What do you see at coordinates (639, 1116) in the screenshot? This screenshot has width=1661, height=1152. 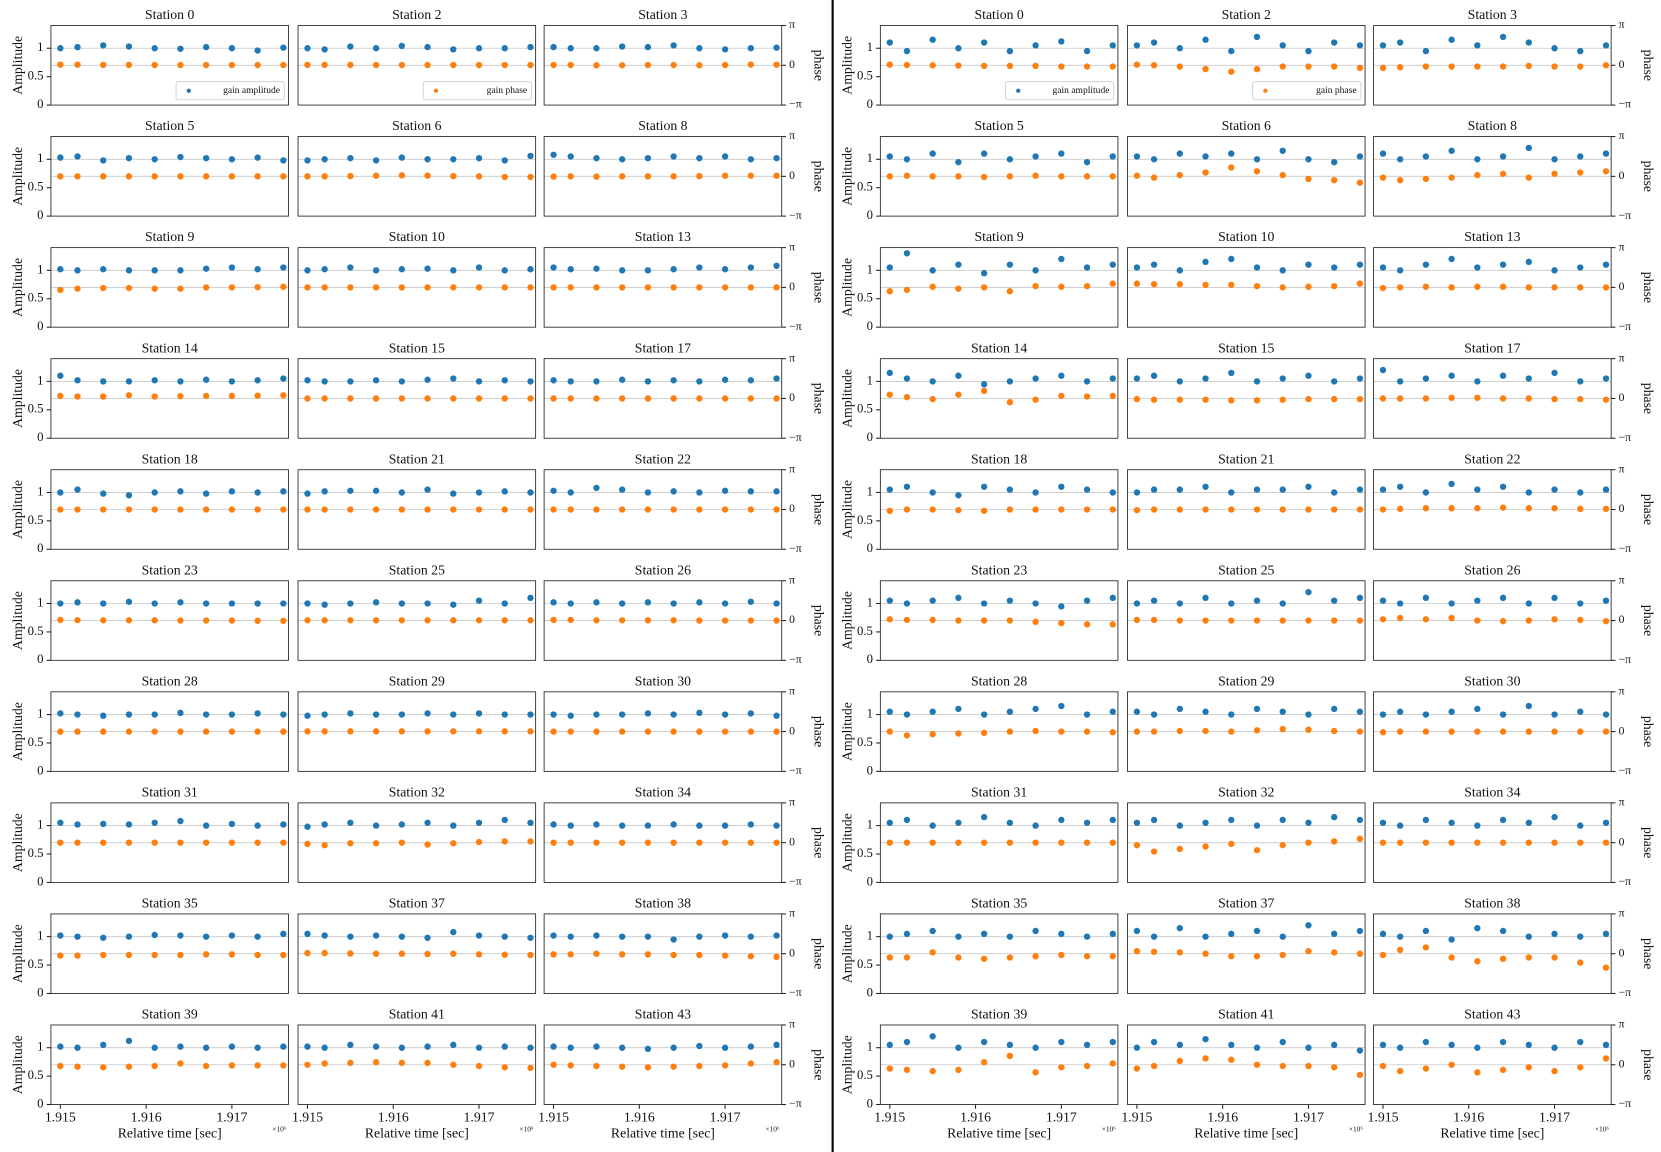 I see `x-tick-label: 1.916` at bounding box center [639, 1116].